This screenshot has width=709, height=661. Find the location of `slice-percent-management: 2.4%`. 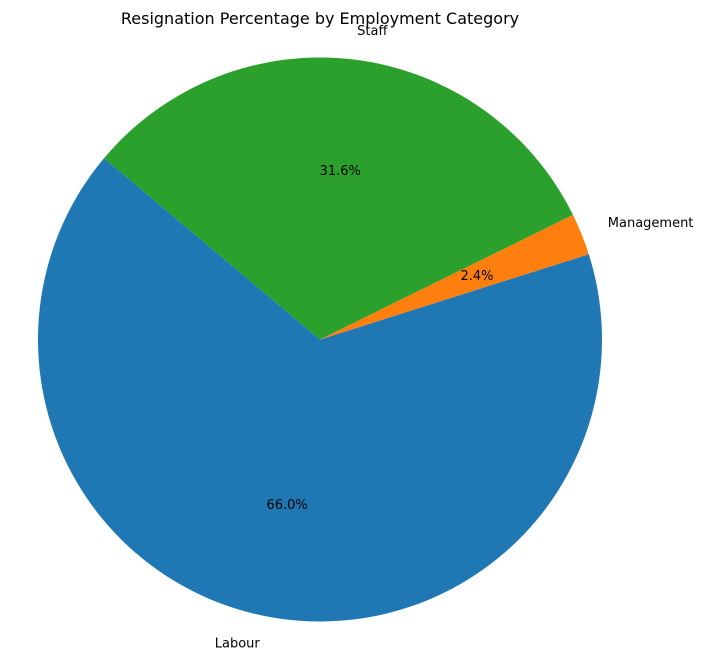

slice-percent-management: 2.4% is located at coordinates (476, 276).